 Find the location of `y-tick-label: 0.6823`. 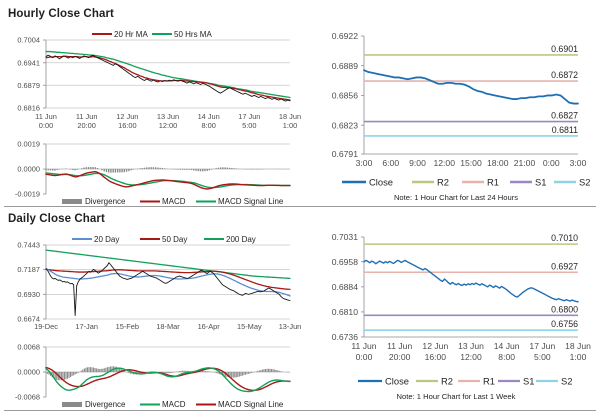

y-tick-label: 0.6823 is located at coordinates (345, 125).